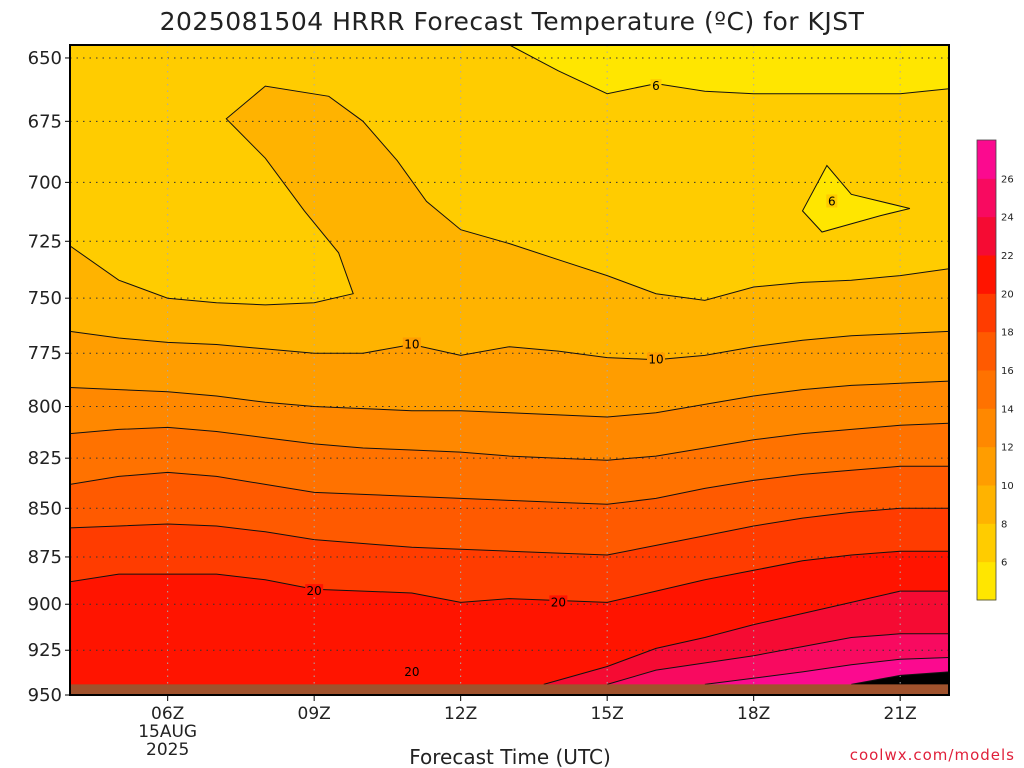 The width and height of the screenshot is (1024, 768). I want to click on credit-text: coolwx.com/models, so click(932, 755).